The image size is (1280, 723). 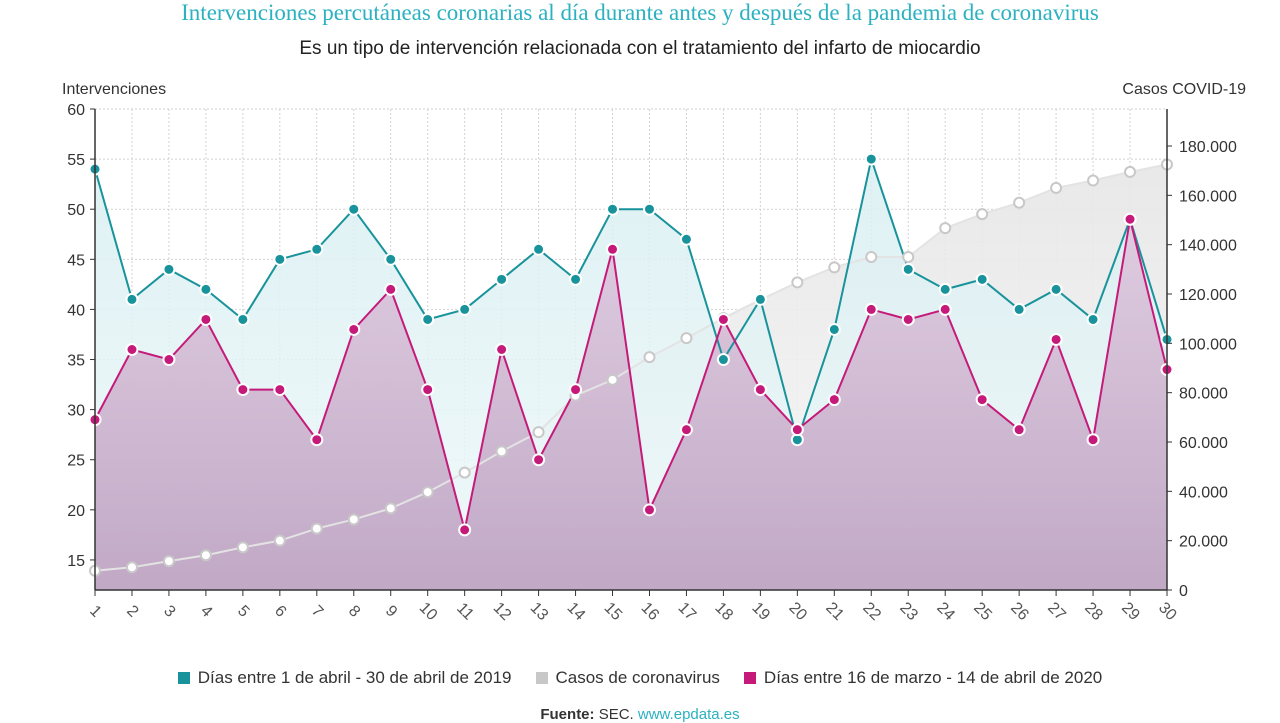 What do you see at coordinates (1093, 611) in the screenshot?
I see `x-tick-label: 28` at bounding box center [1093, 611].